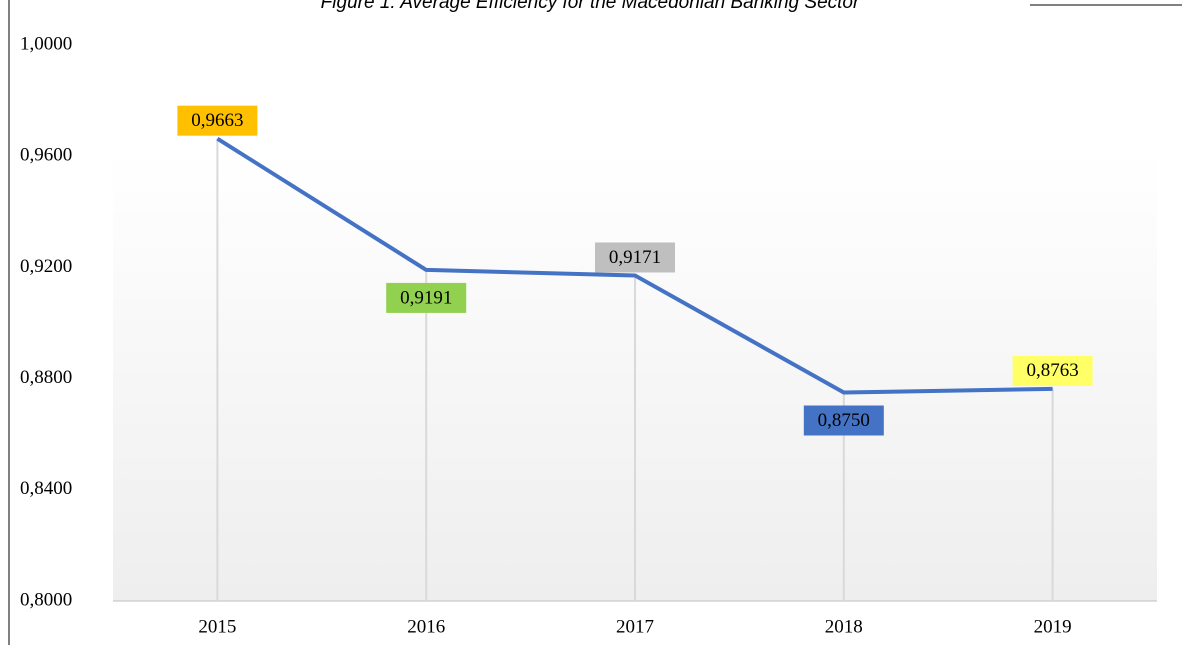 Image resolution: width=1182 pixels, height=645 pixels. Describe the element at coordinates (46, 266) in the screenshot. I see `y-tick-label: 0,9200` at that location.